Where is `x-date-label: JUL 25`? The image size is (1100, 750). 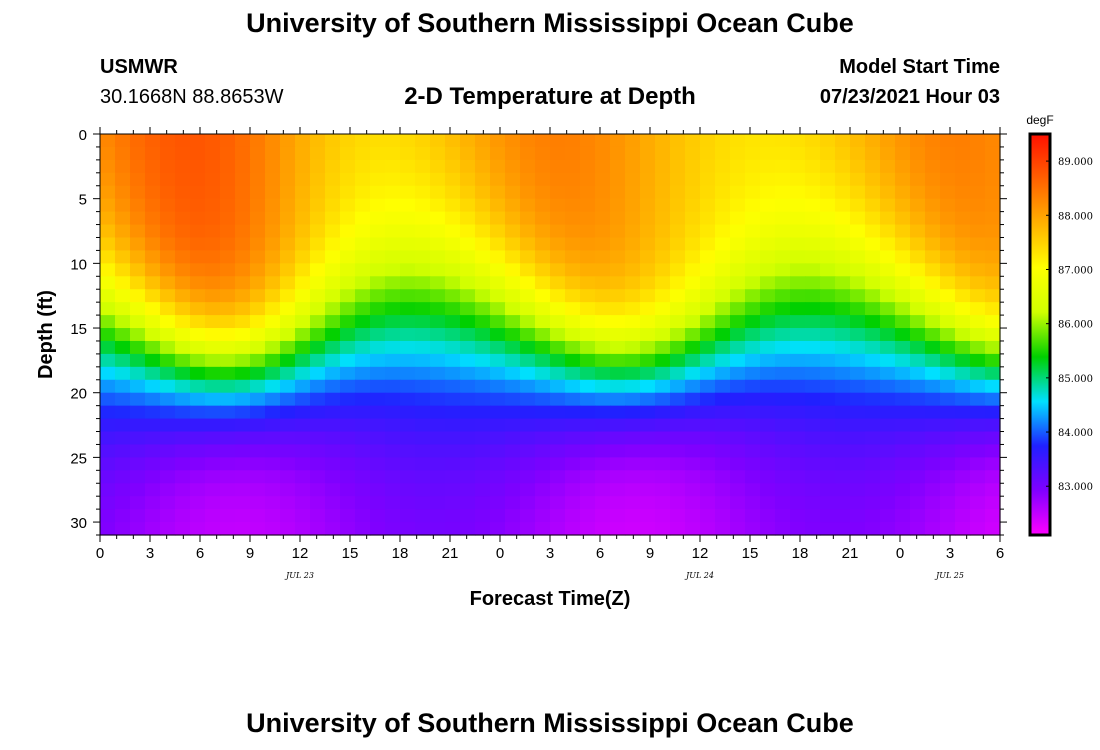
x-date-label: JUL 25 is located at coordinates (949, 575).